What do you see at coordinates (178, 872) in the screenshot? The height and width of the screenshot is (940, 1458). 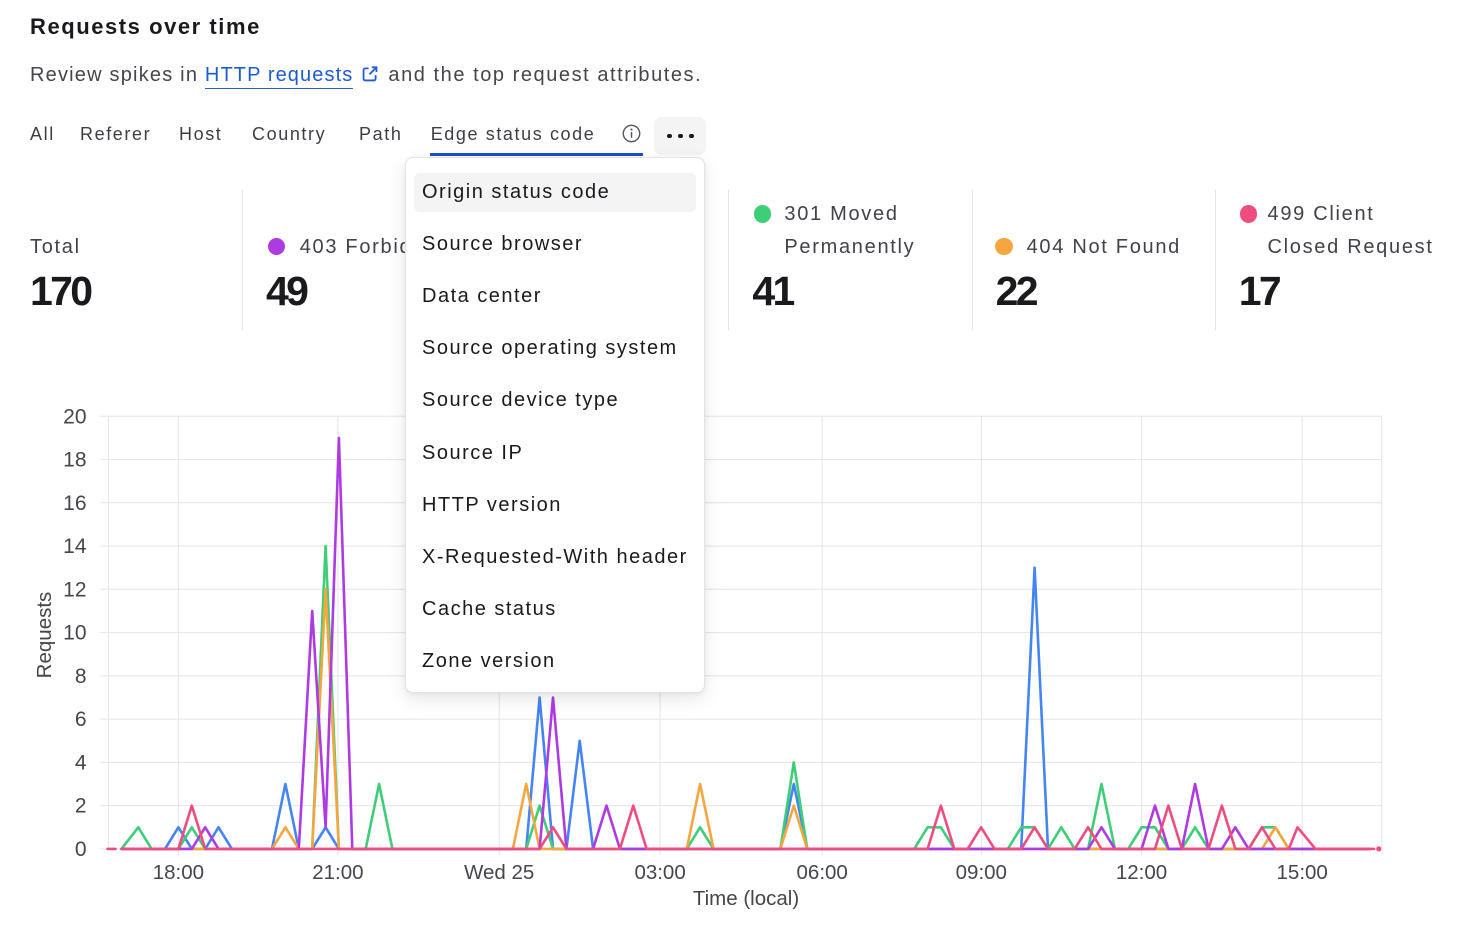 I see `svg-text: 18:00` at bounding box center [178, 872].